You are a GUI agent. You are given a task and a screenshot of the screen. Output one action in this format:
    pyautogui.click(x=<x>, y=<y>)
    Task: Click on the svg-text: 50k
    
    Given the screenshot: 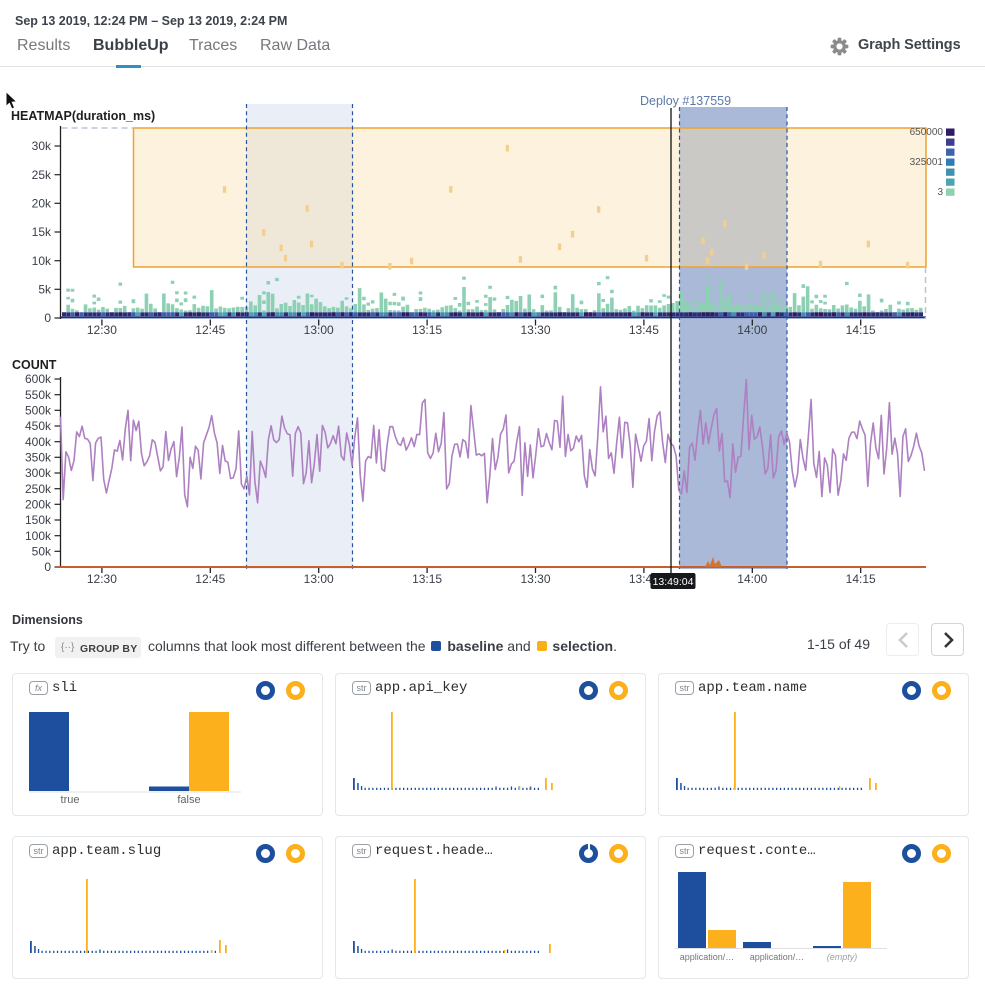 What is the action you would take?
    pyautogui.click(x=42, y=552)
    